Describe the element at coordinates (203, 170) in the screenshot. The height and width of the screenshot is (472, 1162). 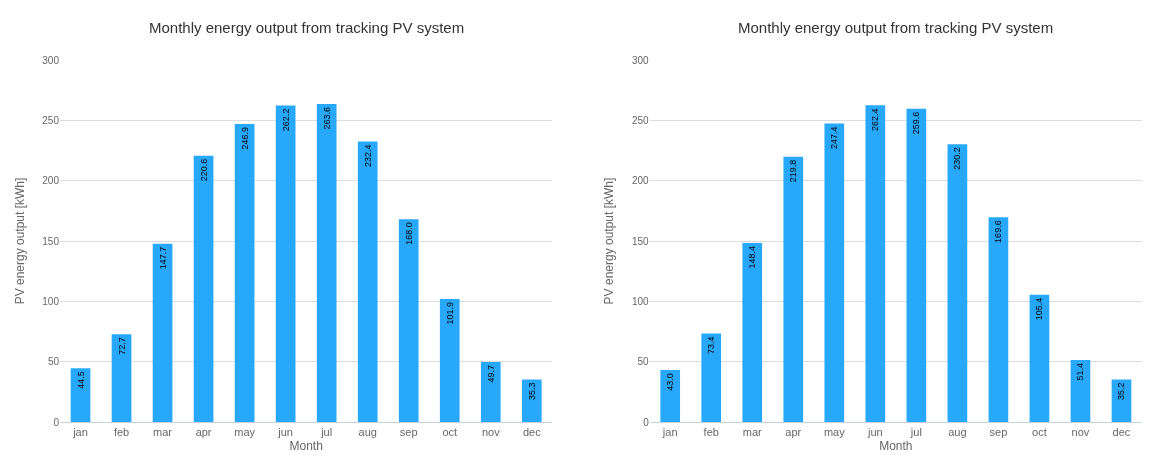
I see `data-label: 220.6` at that location.